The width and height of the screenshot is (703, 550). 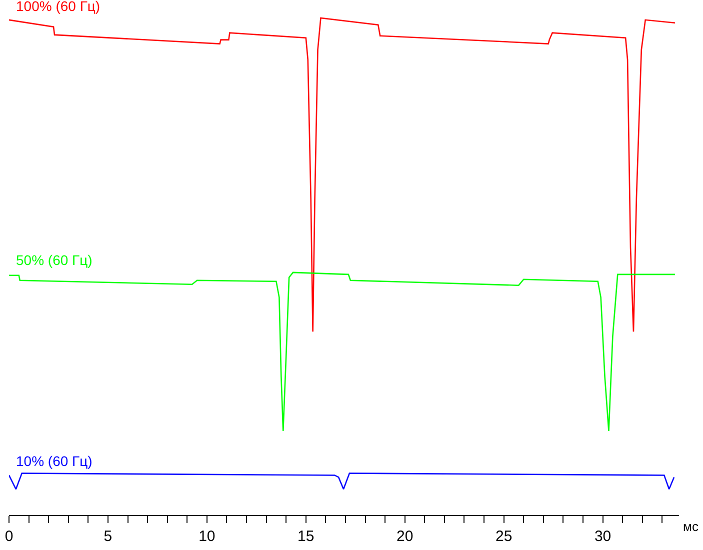 What do you see at coordinates (54, 461) in the screenshot?
I see `series-label: 10% (60 Гц)` at bounding box center [54, 461].